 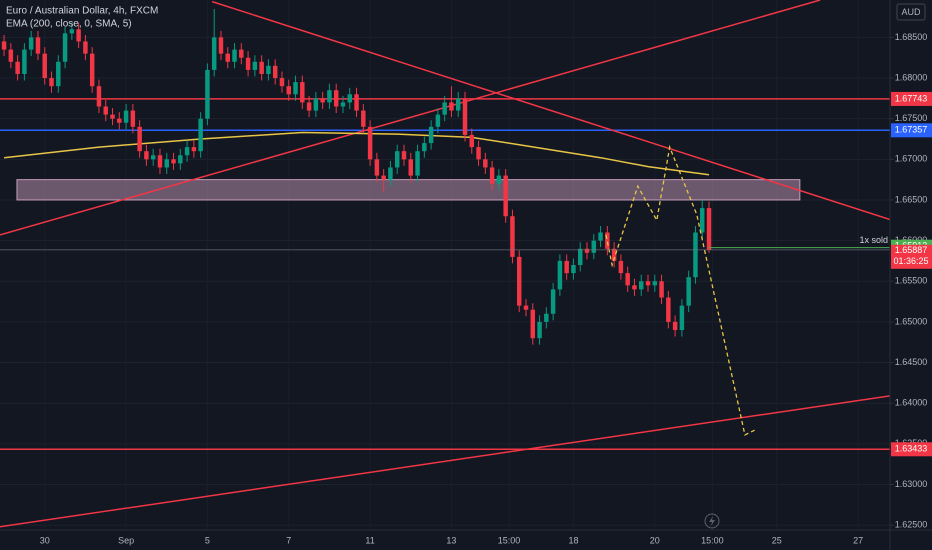 What do you see at coordinates (82, 11) in the screenshot?
I see `chart-title: Euro / Australian Dollar, 4h, FXCM` at bounding box center [82, 11].